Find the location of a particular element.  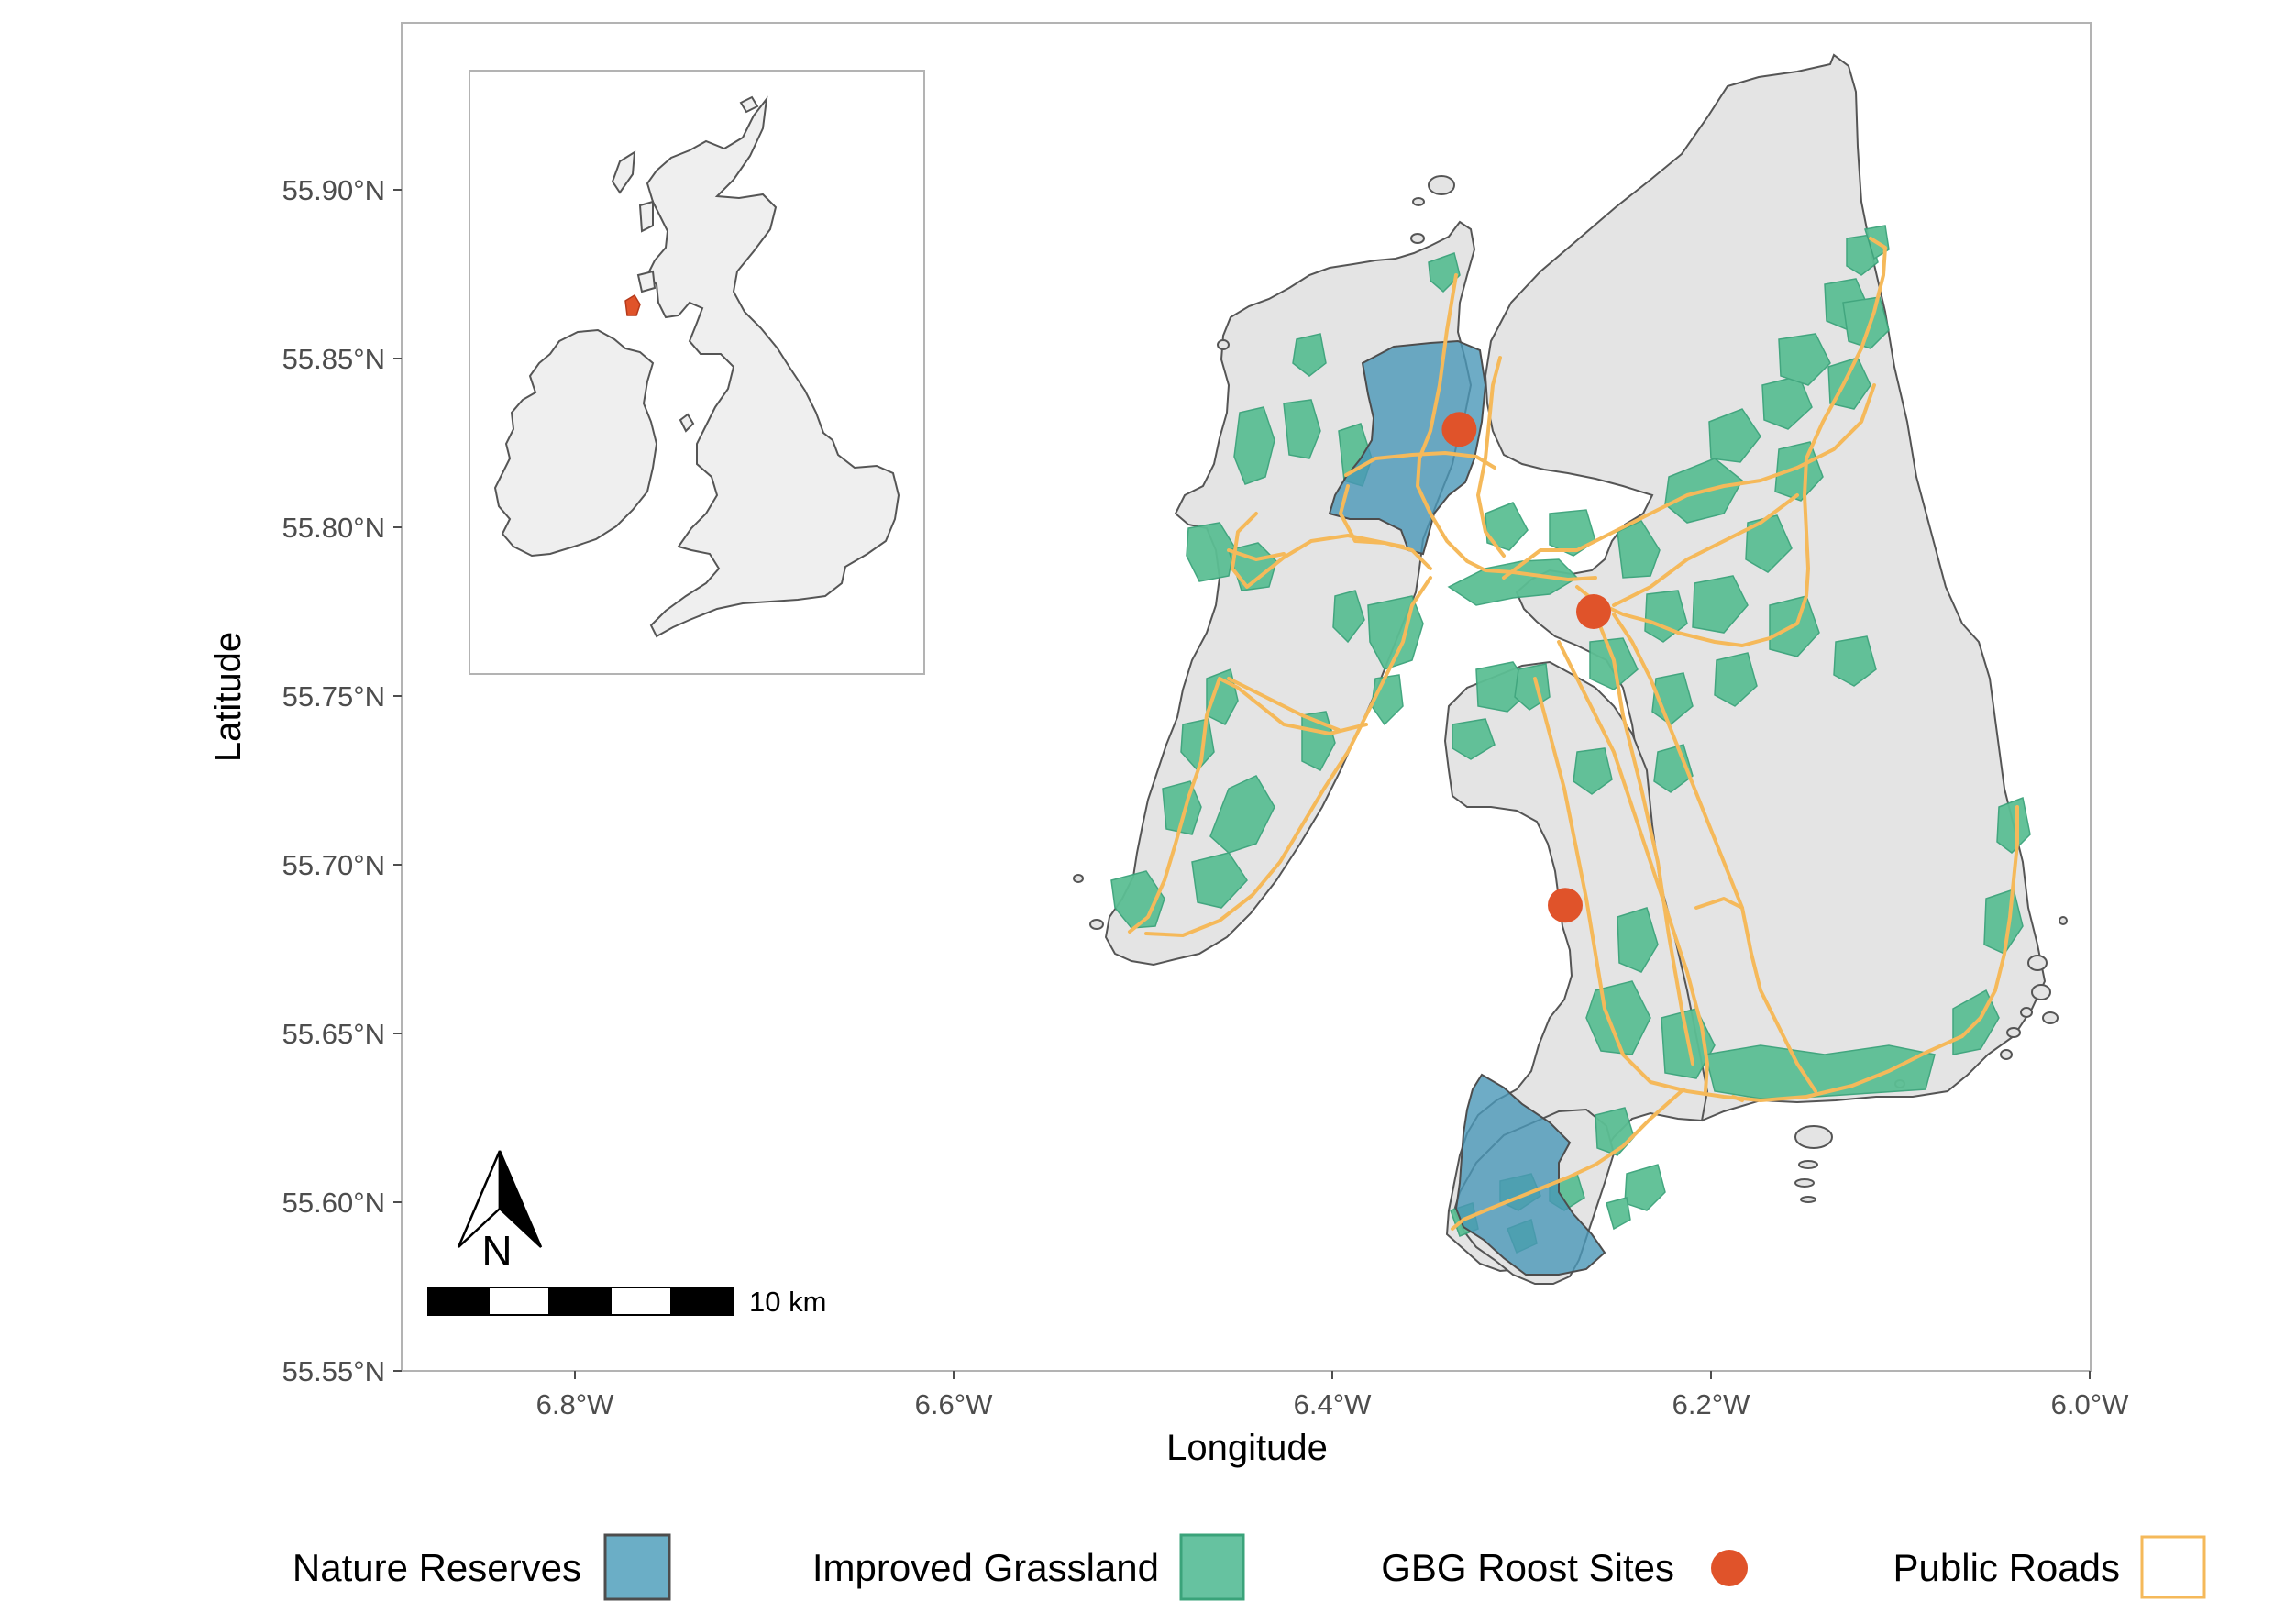

legend-key-public-roads is located at coordinates (2173, 1567).